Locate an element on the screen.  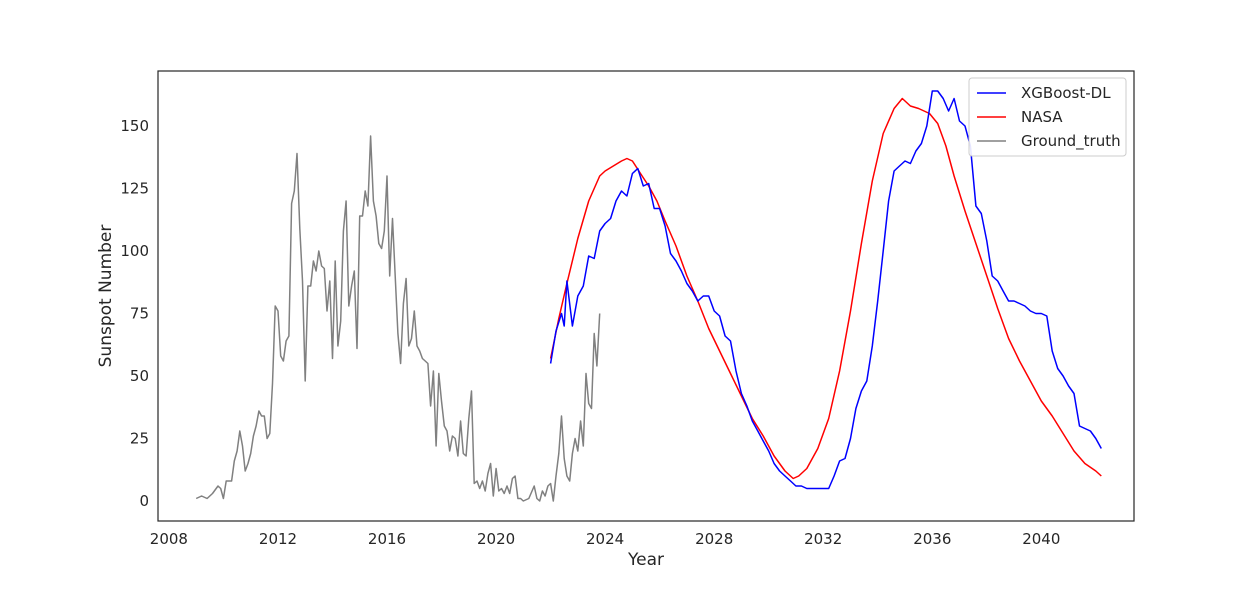
x-axis-label: Year is located at coordinates (645, 560).